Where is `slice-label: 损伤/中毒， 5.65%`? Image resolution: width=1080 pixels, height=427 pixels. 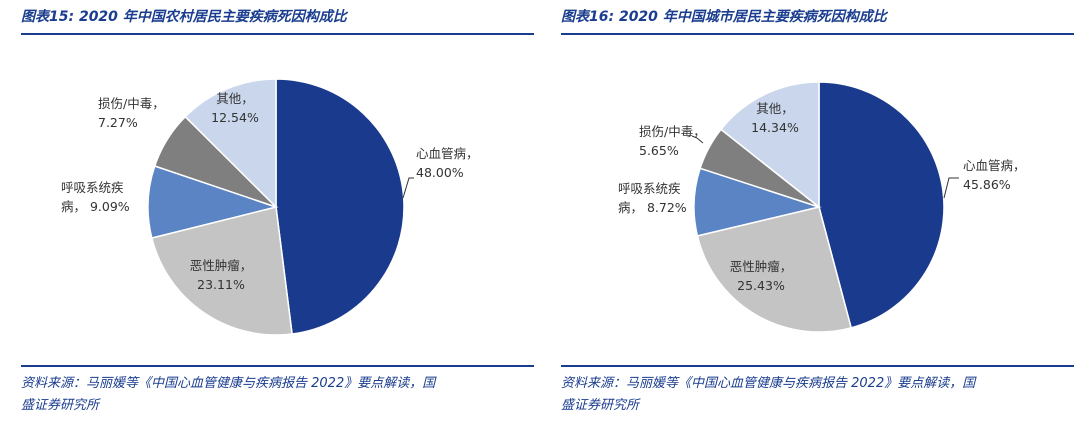
slice-label: 损伤/中毒， 5.65% is located at coordinates (672, 141).